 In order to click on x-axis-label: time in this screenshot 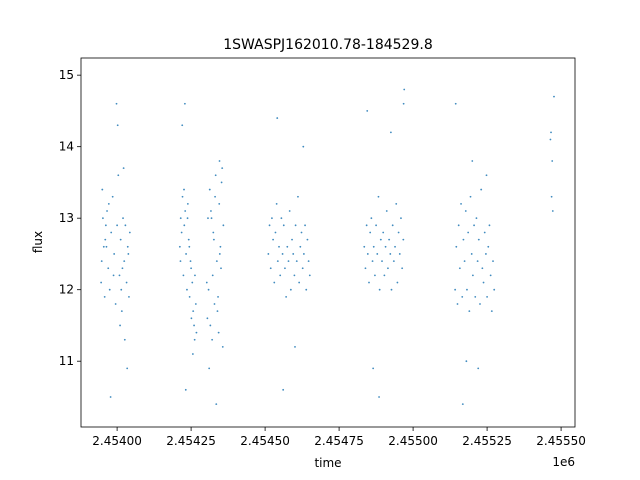, I will do `click(327, 463)`.